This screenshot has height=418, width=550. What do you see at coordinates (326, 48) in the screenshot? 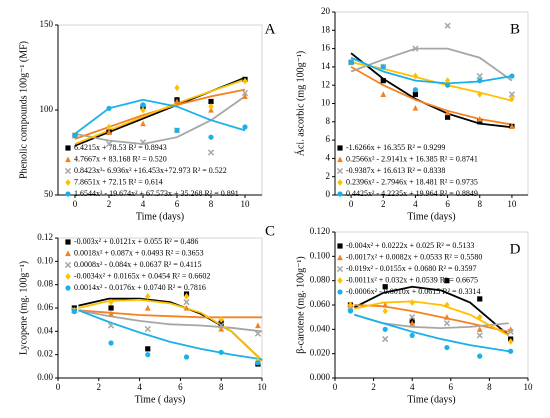
I see `y-tick-label: 16` at bounding box center [326, 48].